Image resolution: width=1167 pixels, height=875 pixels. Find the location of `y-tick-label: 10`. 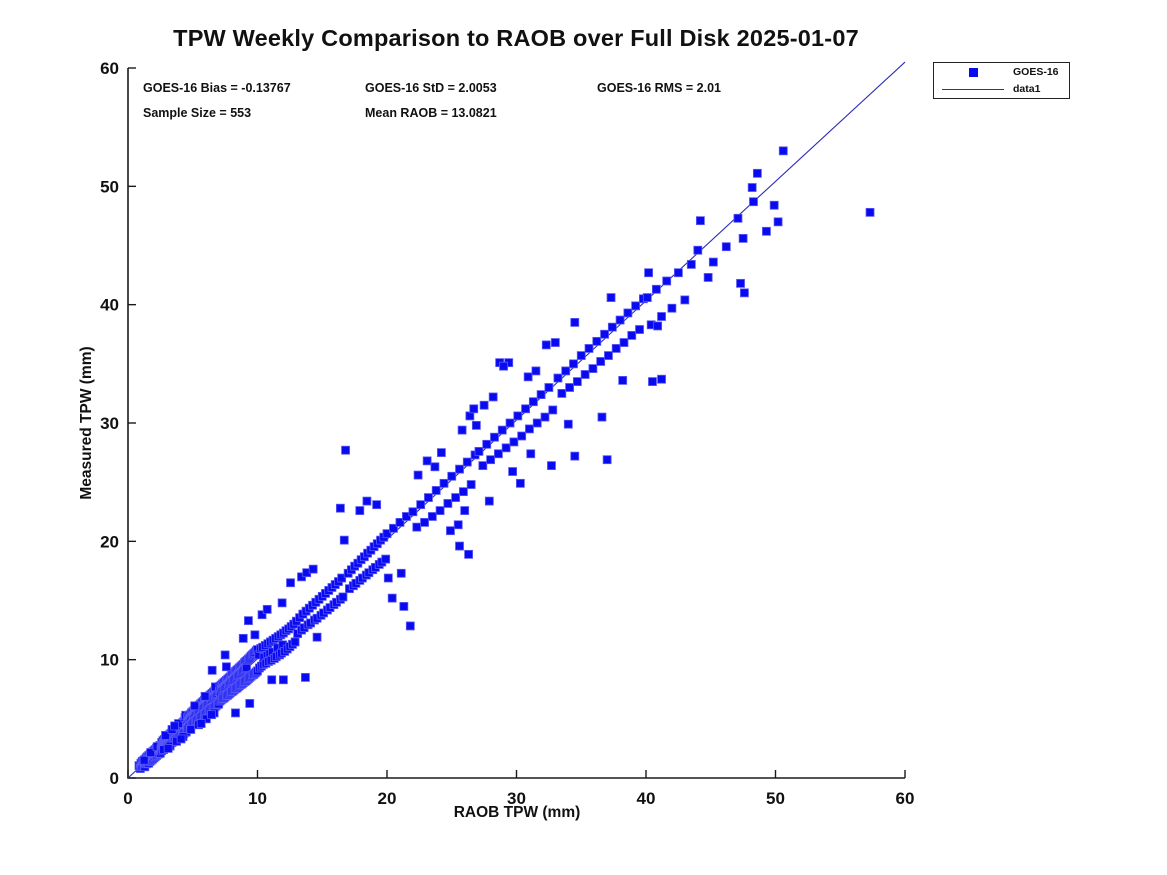

y-tick-label: 10 is located at coordinates (109, 660).